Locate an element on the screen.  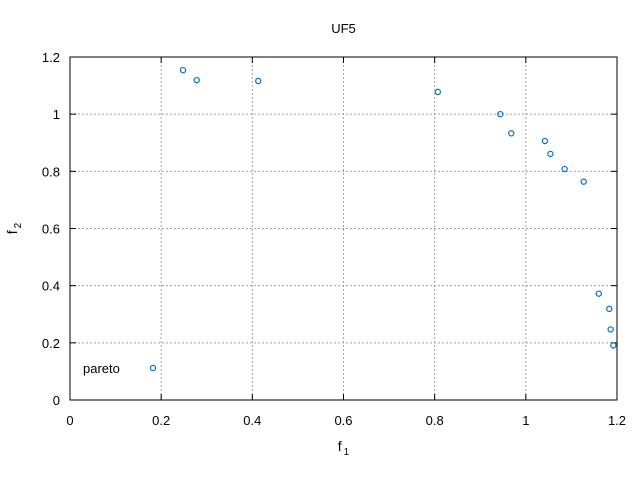
x-tick-label: 1.2 is located at coordinates (617, 420).